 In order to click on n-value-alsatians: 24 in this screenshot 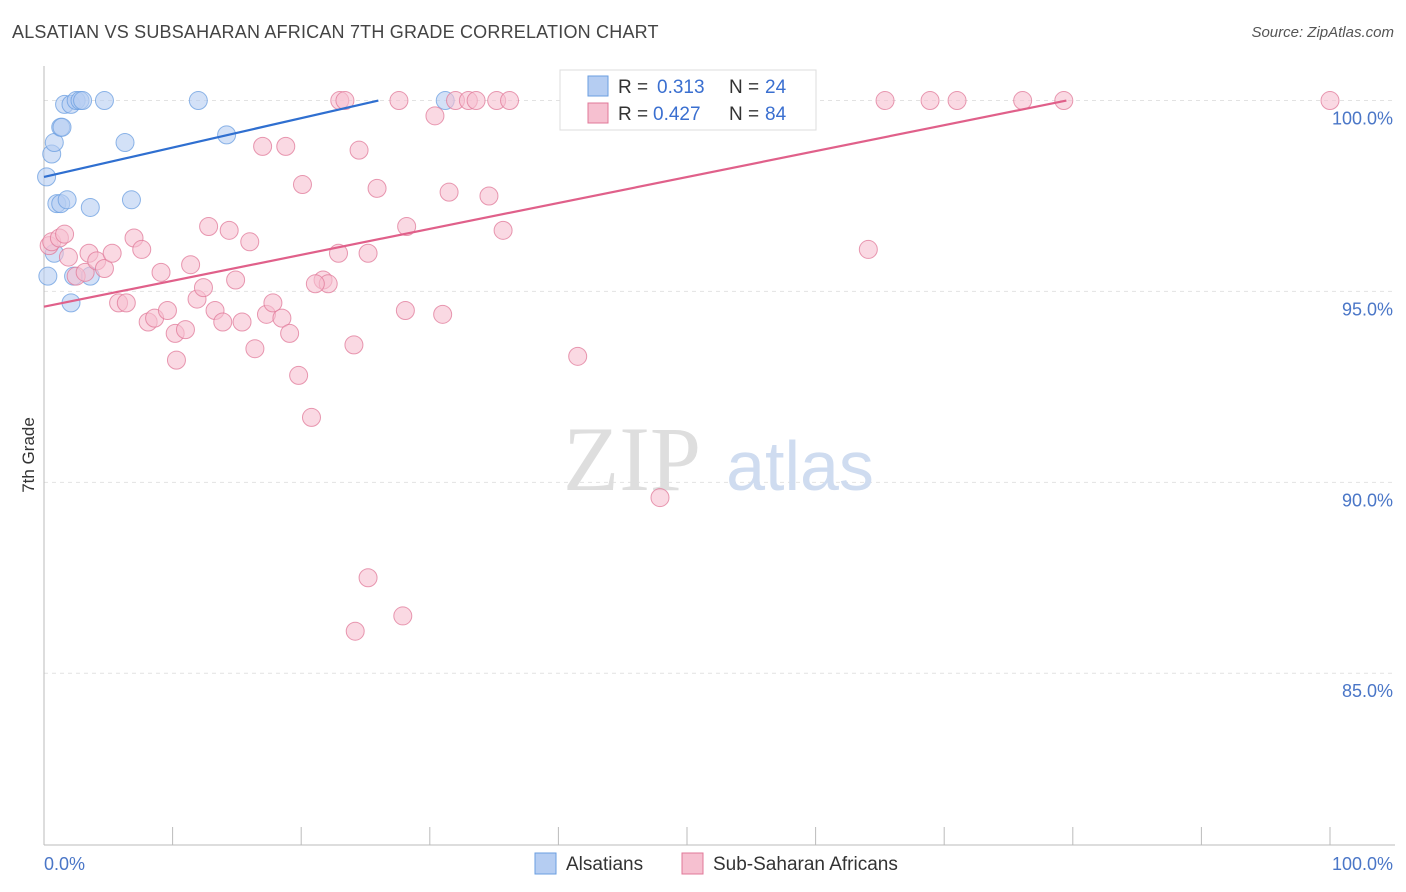, I will do `click(776, 87)`.